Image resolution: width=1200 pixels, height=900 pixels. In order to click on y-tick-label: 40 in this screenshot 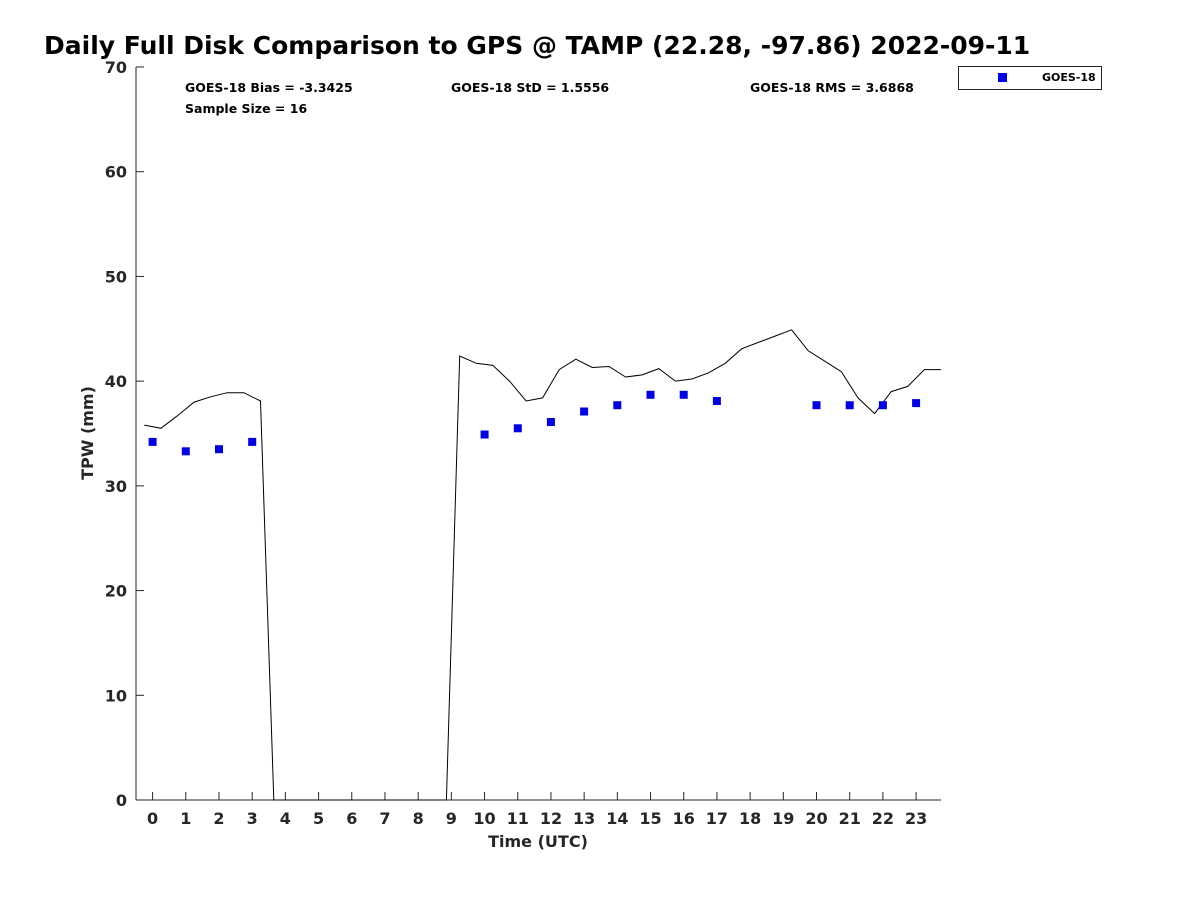, I will do `click(116, 381)`.